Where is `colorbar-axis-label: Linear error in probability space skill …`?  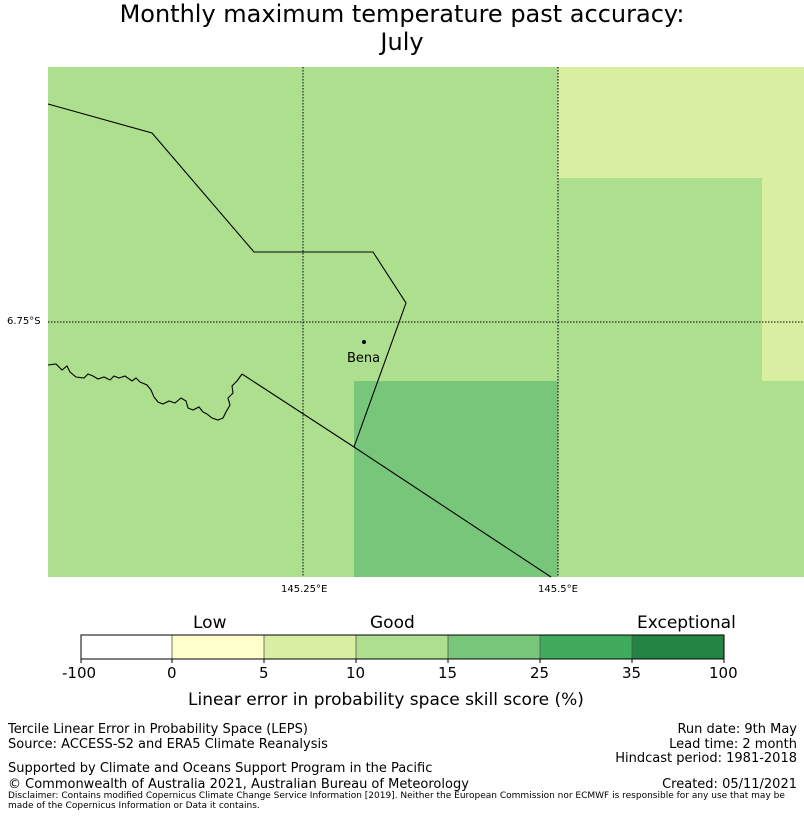 colorbar-axis-label: Linear error in probability space skill … is located at coordinates (386, 700).